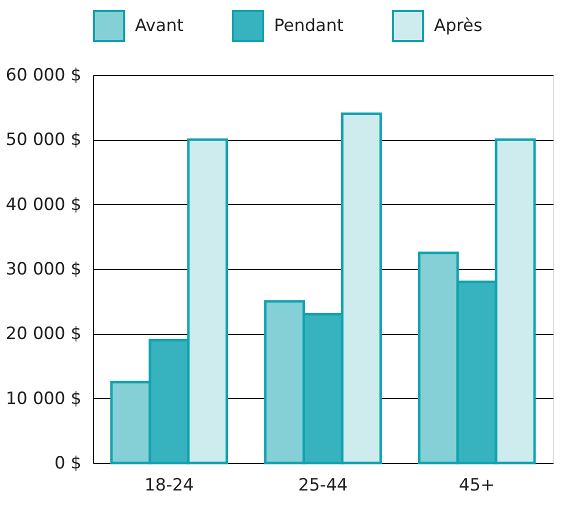 The image size is (574, 531). I want to click on y-tick-label: 0 $, so click(68, 464).